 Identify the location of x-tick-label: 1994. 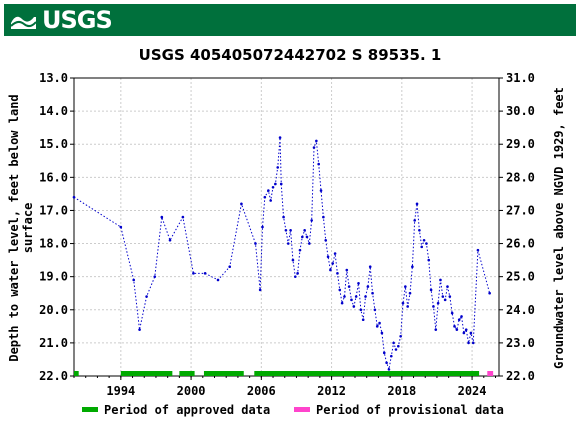
(120, 391).